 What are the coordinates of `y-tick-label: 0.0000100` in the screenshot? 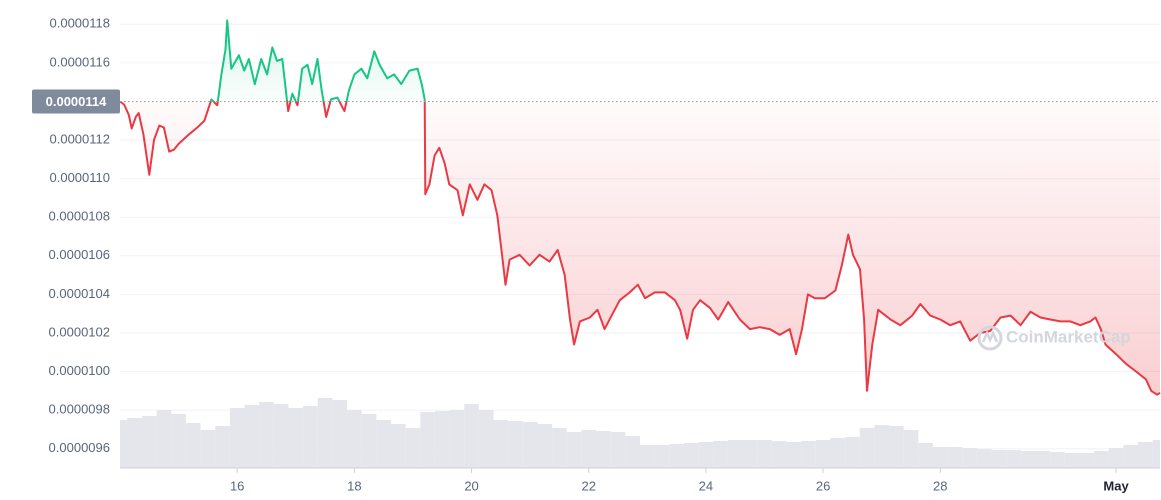 It's located at (79, 370).